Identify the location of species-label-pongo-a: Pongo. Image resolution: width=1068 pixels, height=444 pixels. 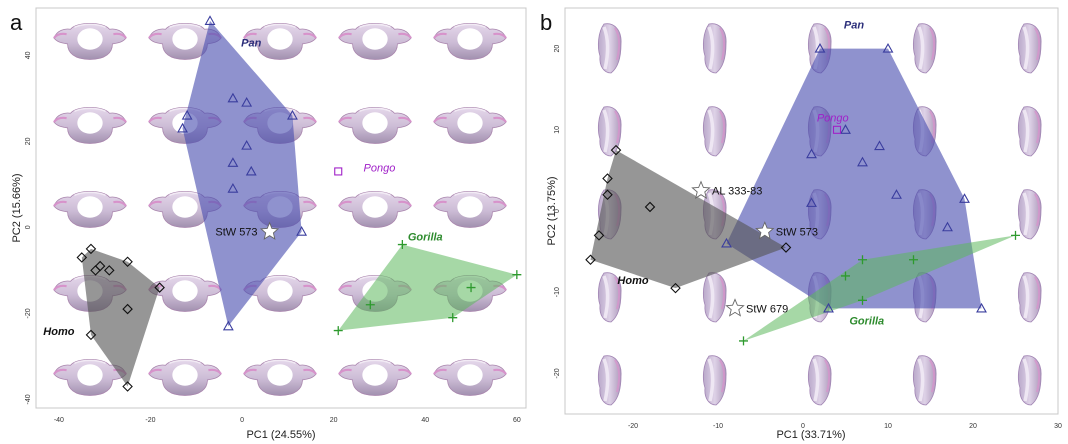
(380, 168).